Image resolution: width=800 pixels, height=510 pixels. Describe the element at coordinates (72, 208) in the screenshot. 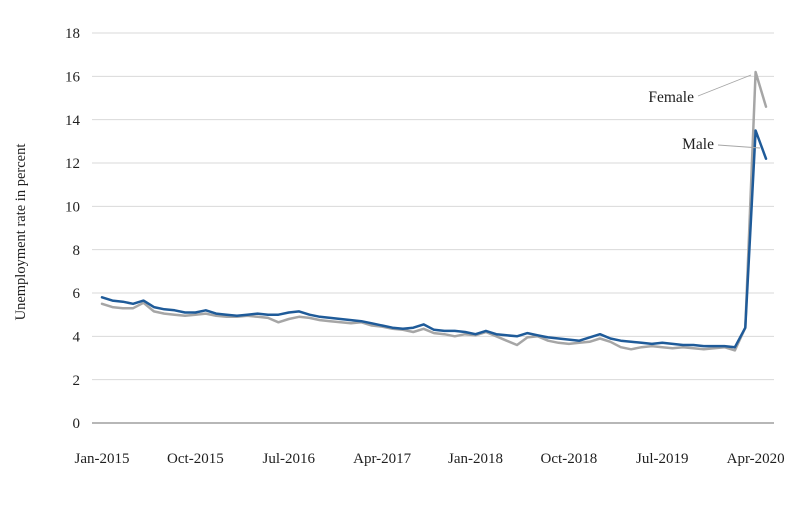

I see `y-tick-label-10: 10` at that location.